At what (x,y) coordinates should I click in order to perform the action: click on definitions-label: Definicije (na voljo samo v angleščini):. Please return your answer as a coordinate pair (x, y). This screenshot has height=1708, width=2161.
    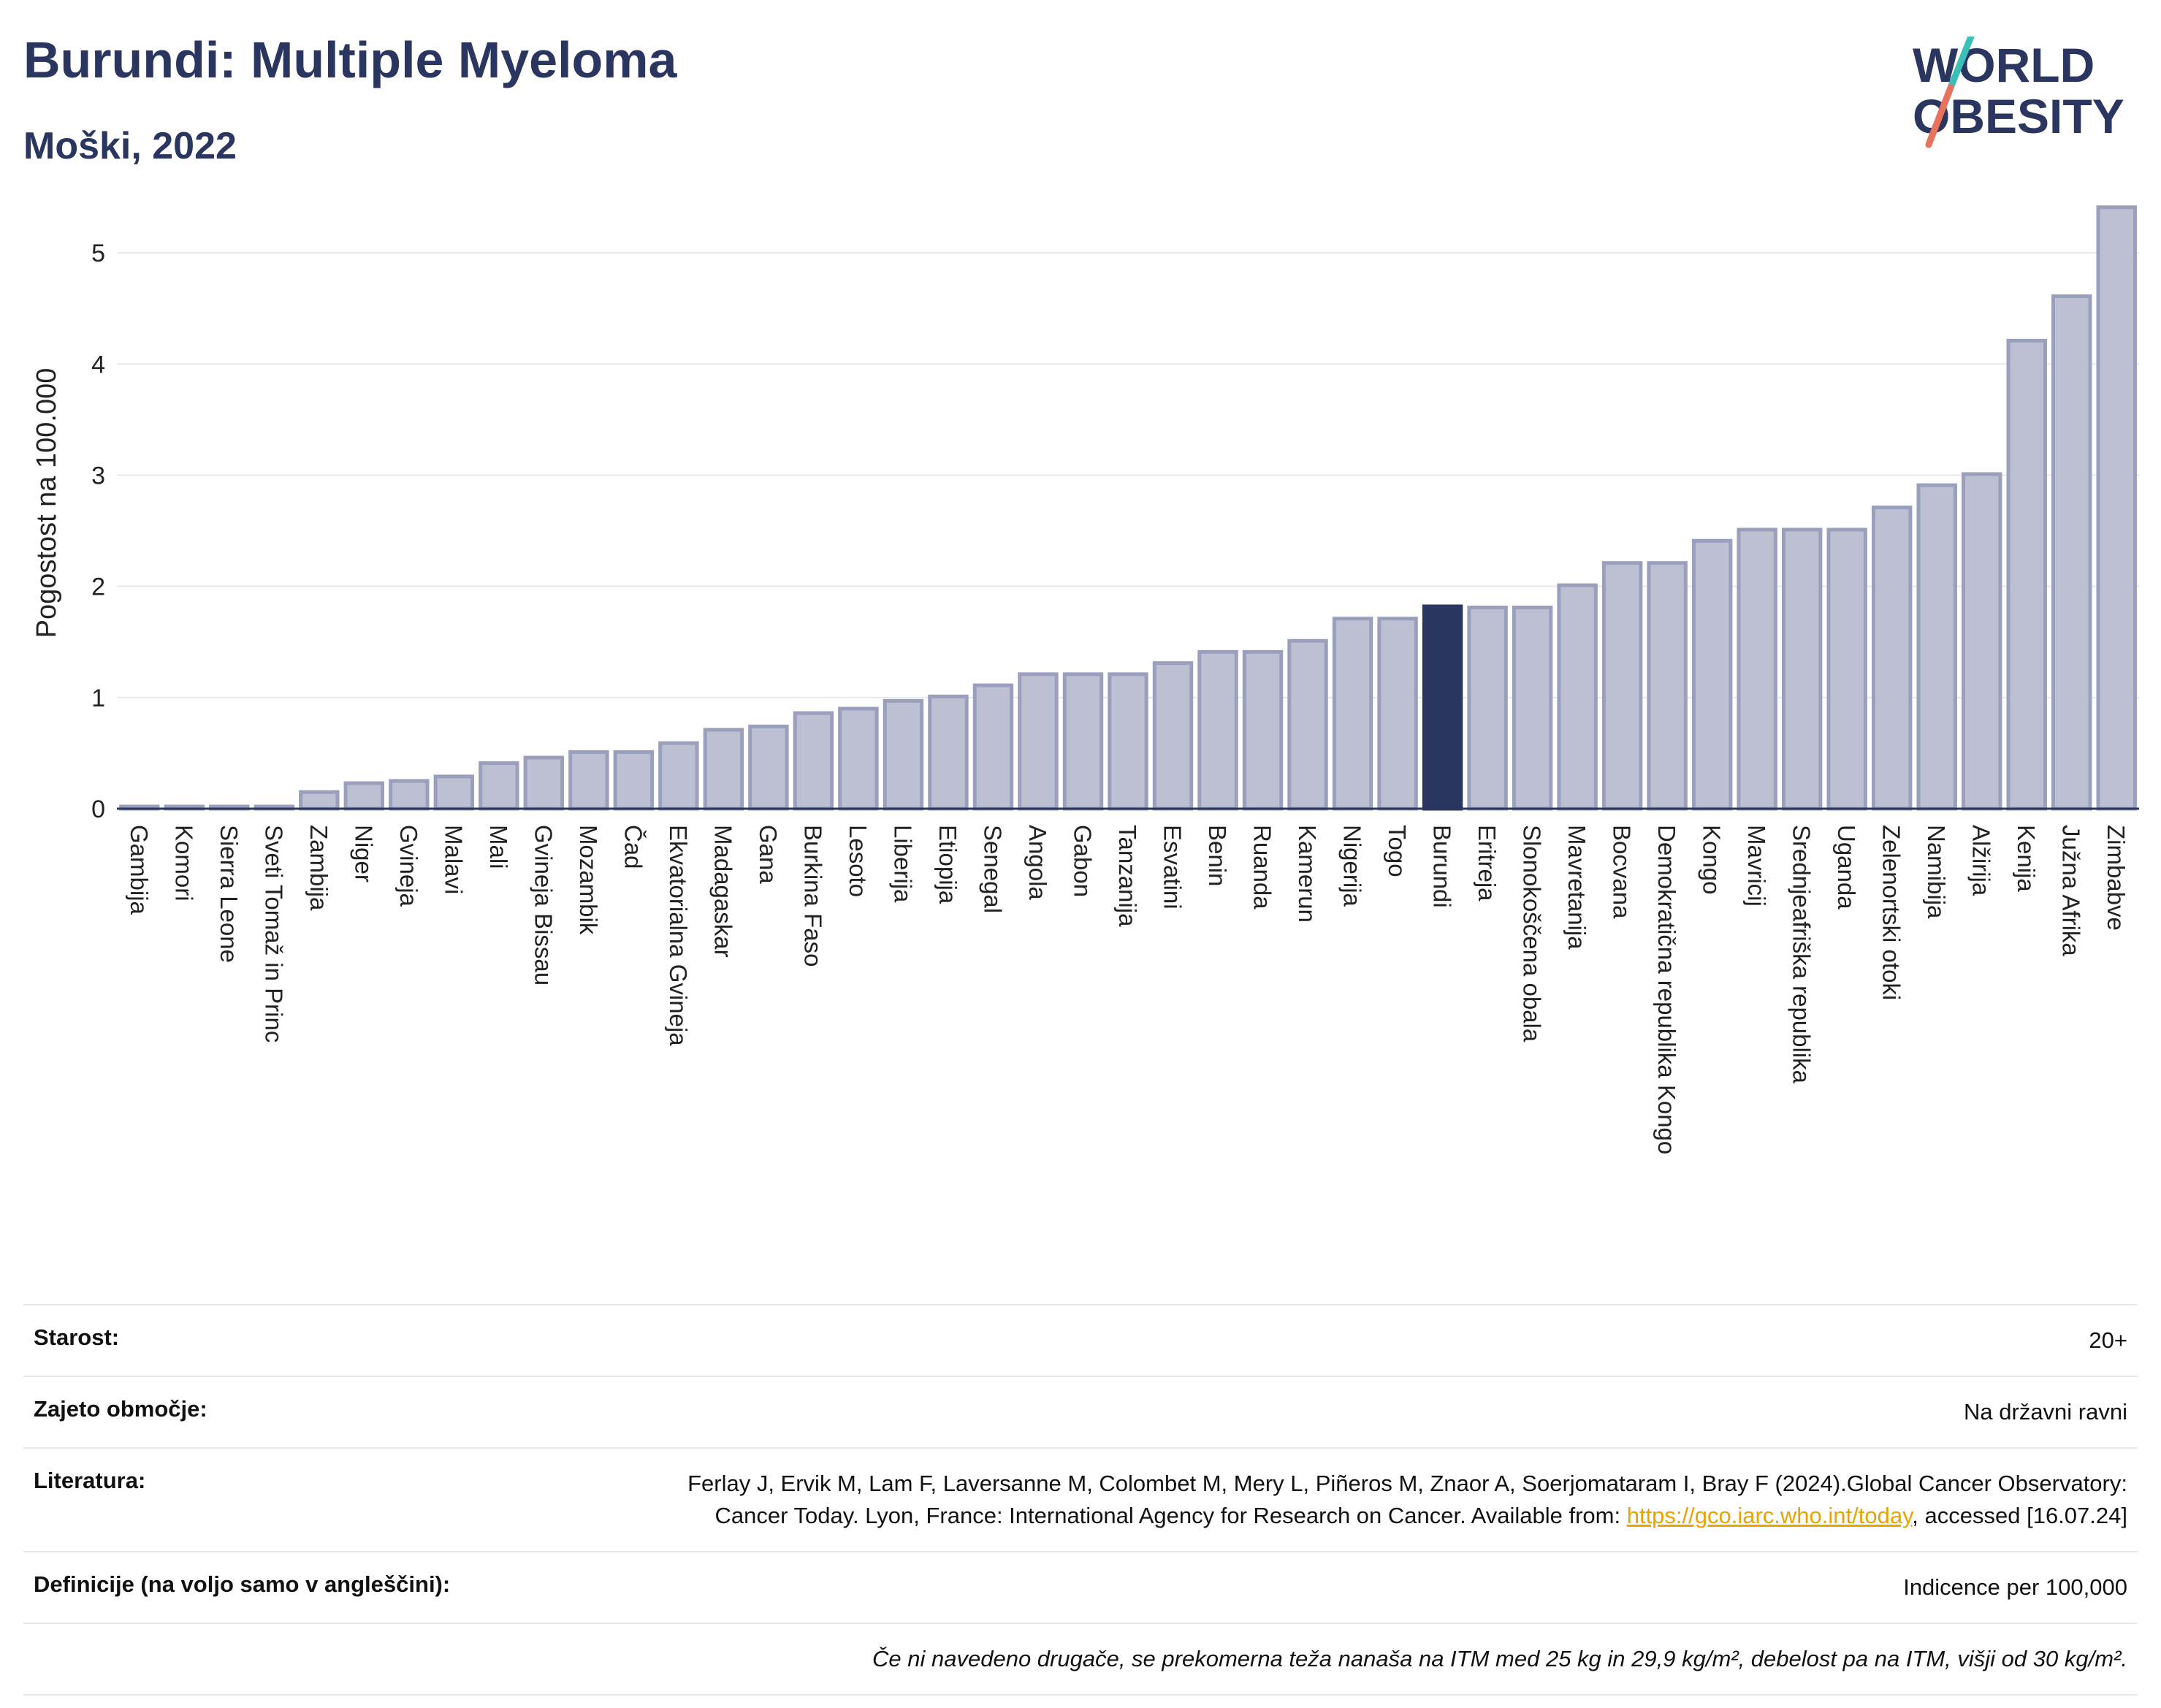
    Looking at the image, I should click on (243, 1584).